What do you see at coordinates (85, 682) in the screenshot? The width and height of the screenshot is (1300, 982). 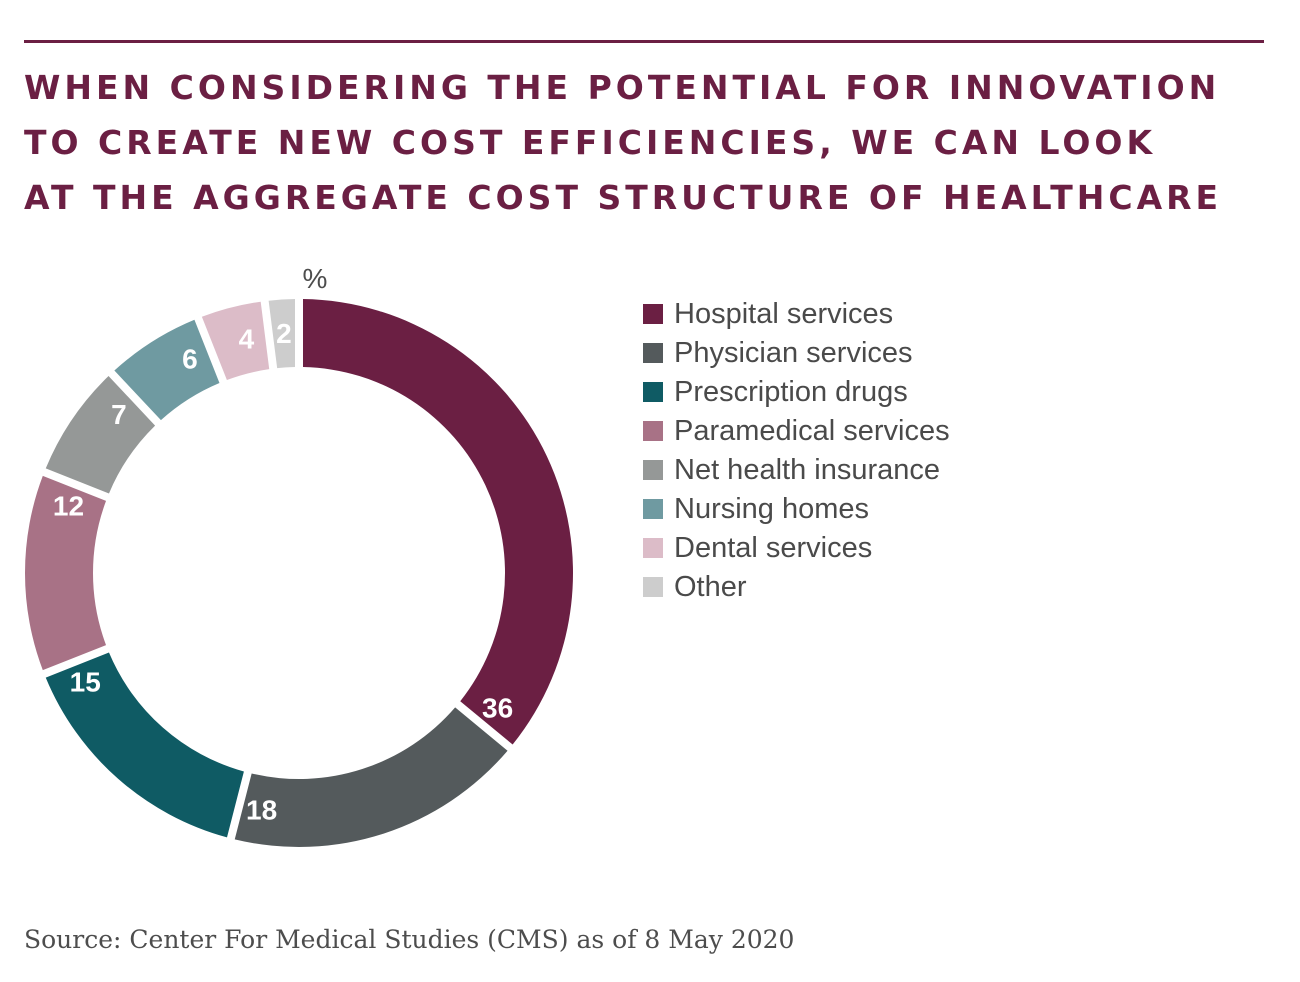 I see `value-label-prescription-drugs: 15` at bounding box center [85, 682].